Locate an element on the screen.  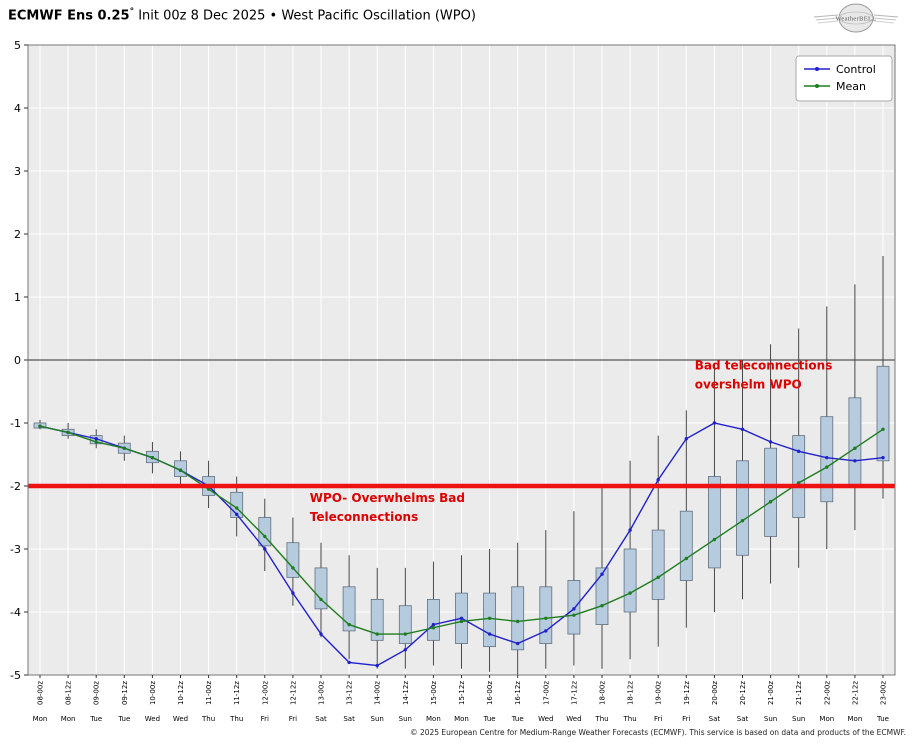
y-tick-label: 3 is located at coordinates (17, 171).